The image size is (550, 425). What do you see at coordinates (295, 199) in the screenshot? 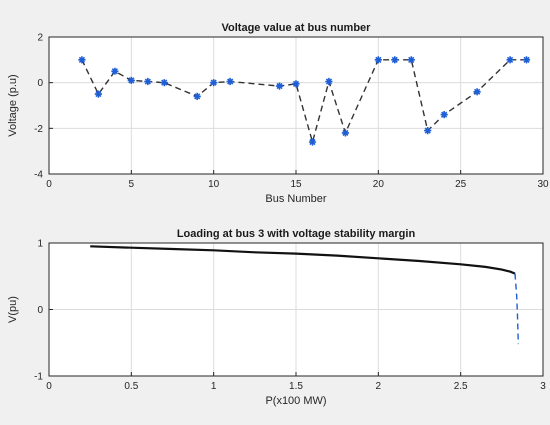
I see `voltage-x-axis-label: Bus Number` at bounding box center [295, 199].